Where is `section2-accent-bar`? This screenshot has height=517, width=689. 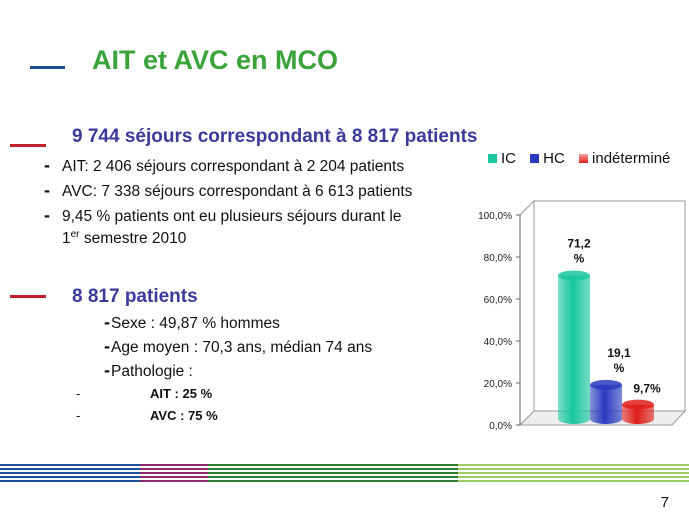 section2-accent-bar is located at coordinates (28, 296).